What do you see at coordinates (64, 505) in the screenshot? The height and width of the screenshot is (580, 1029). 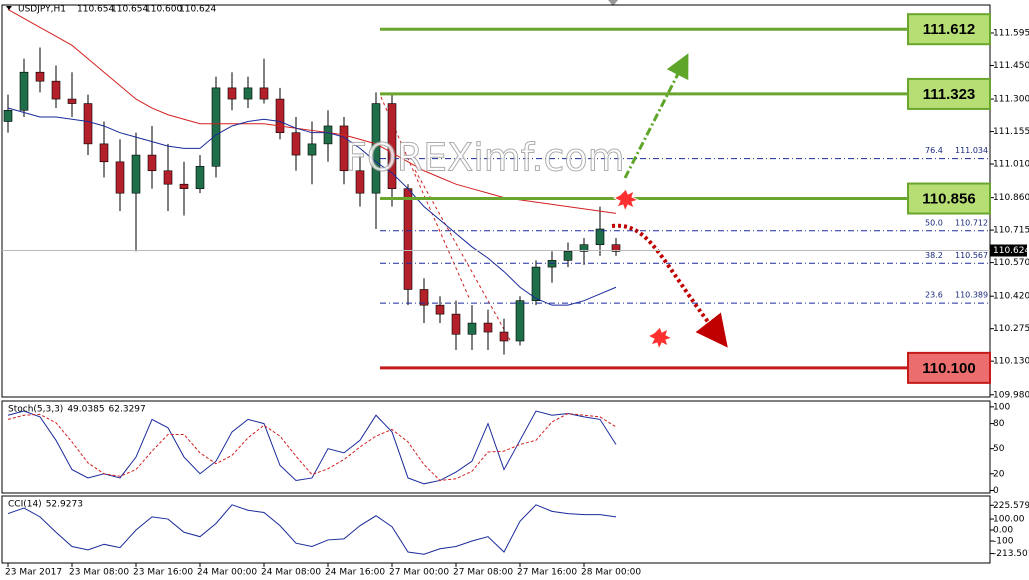 I see `indicator-reading: 52.9273` at bounding box center [64, 505].